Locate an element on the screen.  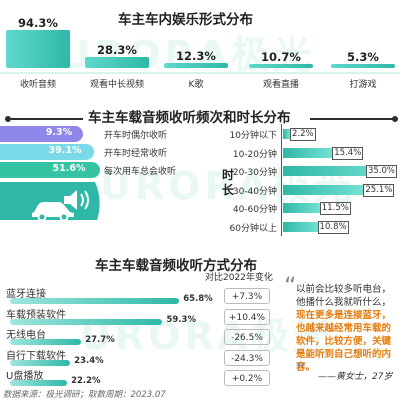
frequency-chart is located at coordinates (50, 173).